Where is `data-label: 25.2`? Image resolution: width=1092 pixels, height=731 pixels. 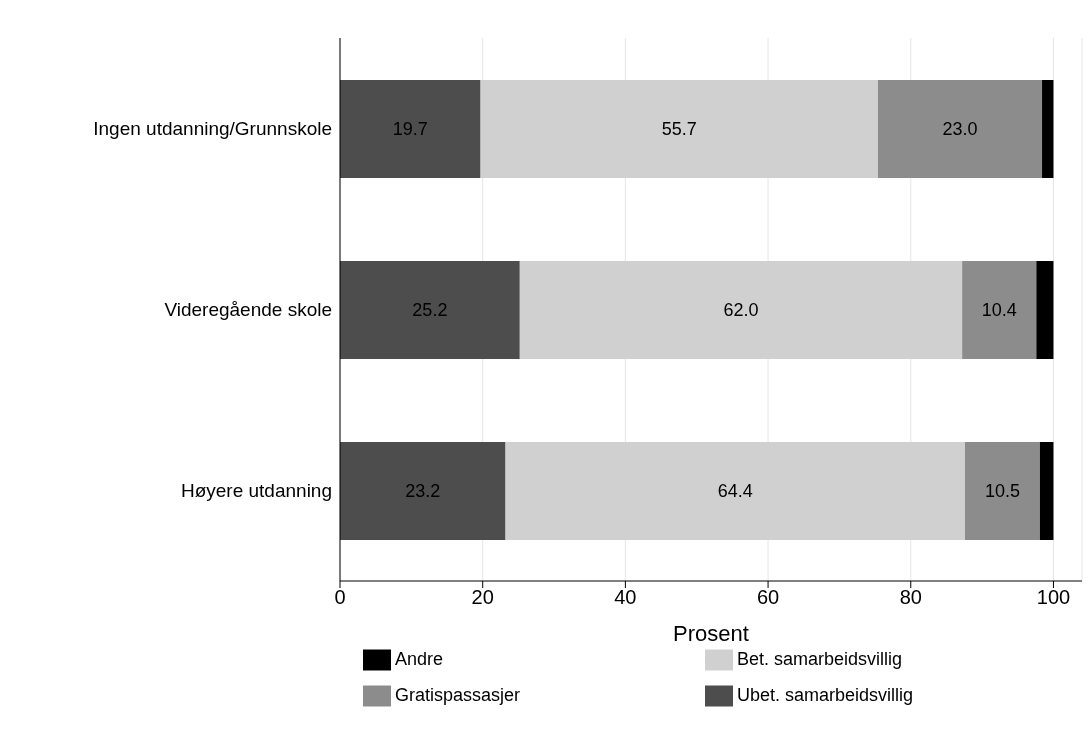
data-label: 25.2 is located at coordinates (430, 310).